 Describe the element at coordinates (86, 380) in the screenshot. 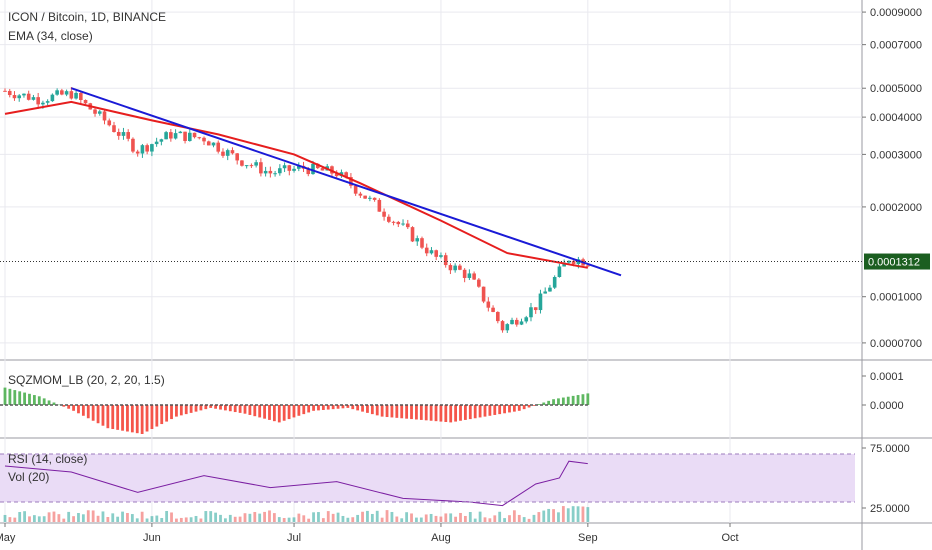

I see `squeeze-legend: SQZMOM_LB (20, 2, 20, 1.5)` at that location.